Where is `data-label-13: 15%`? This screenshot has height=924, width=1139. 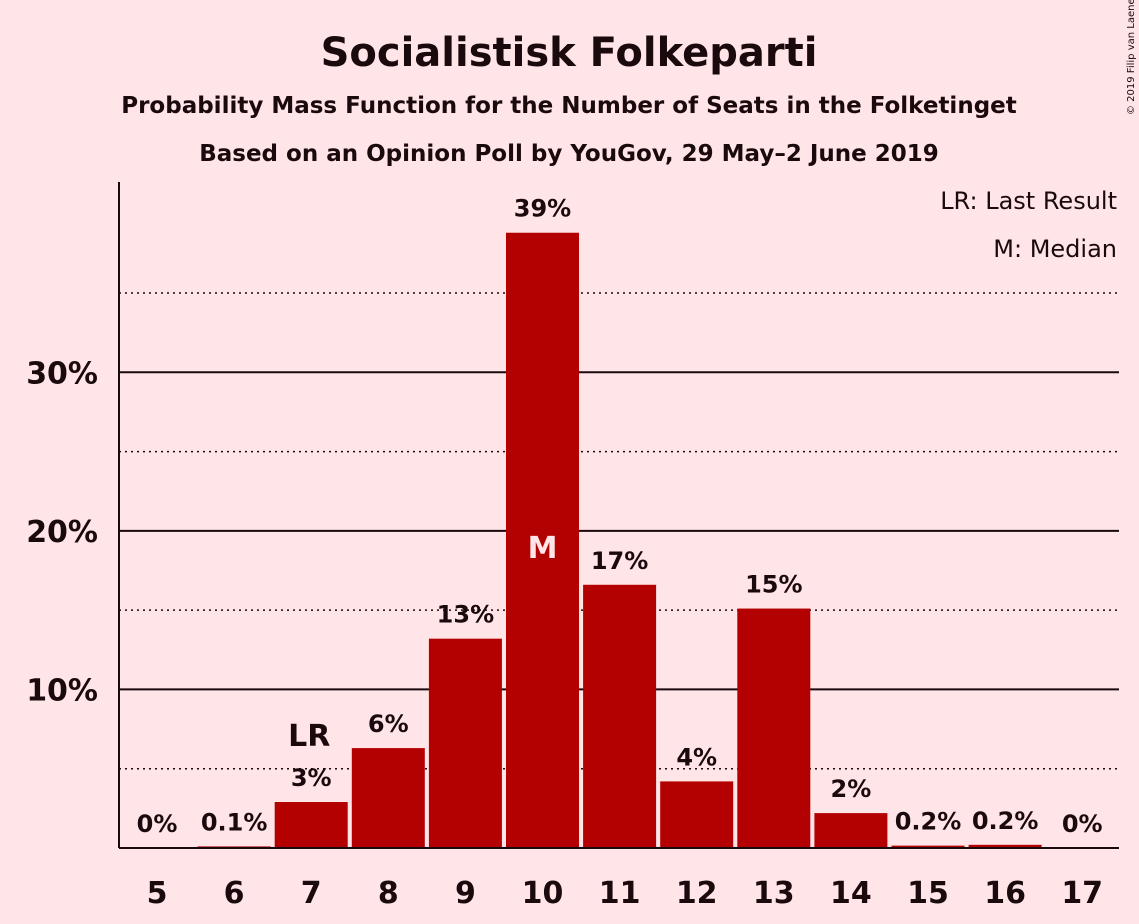
data-label-13: 15% is located at coordinates (773, 585).